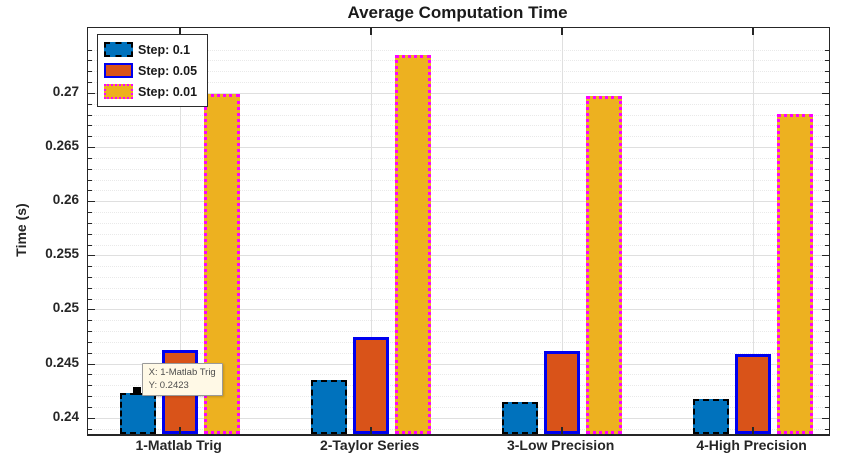 The width and height of the screenshot is (843, 469). I want to click on legend-item-label: Step: 0.05, so click(168, 70).